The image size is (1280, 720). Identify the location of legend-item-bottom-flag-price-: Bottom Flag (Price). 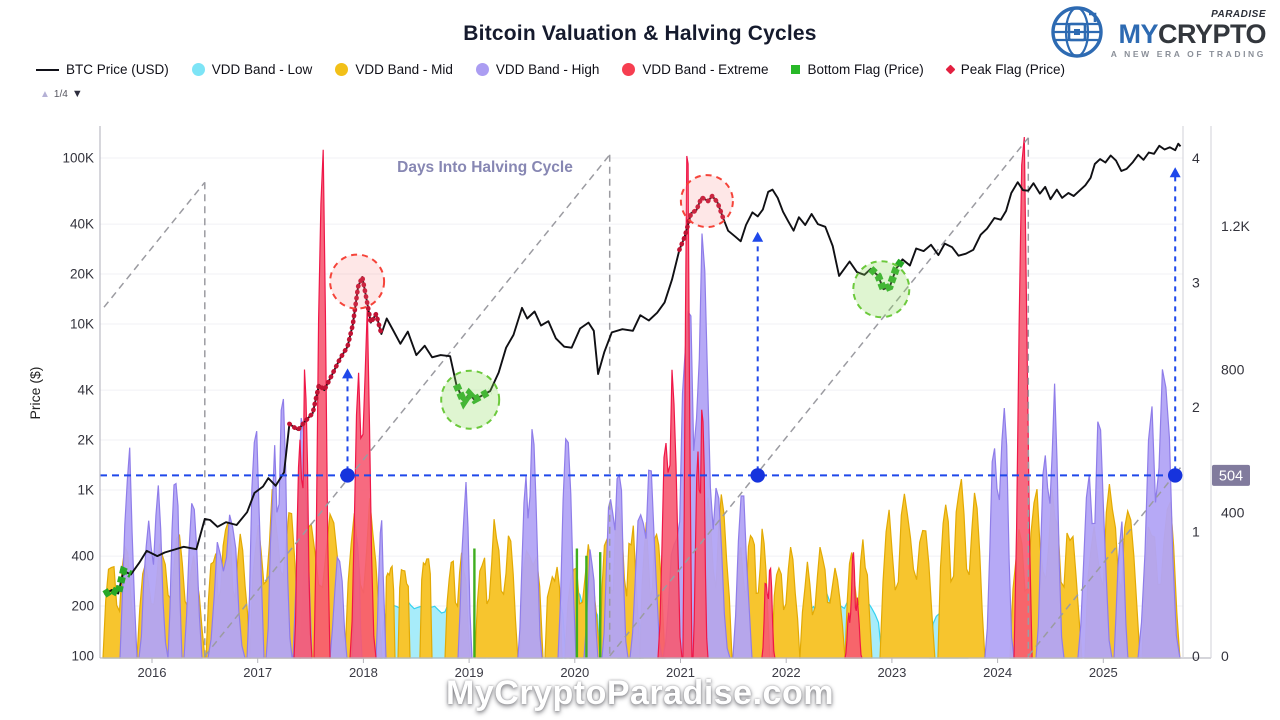
(857, 69).